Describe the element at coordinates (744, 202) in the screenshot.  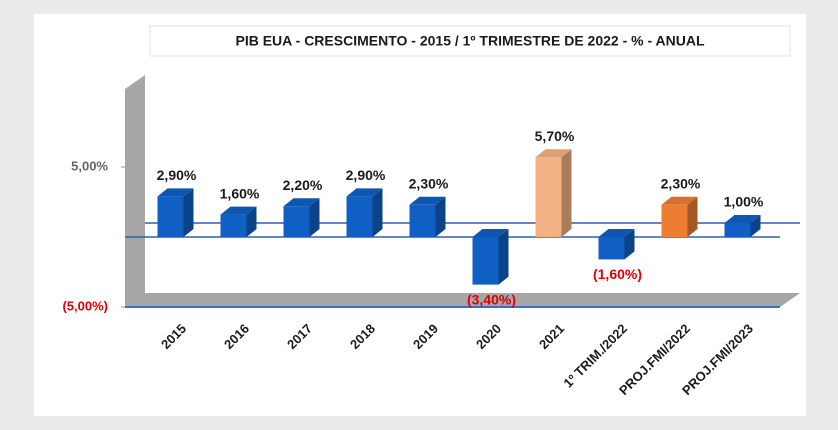
I see `value-label: 1,00%` at that location.